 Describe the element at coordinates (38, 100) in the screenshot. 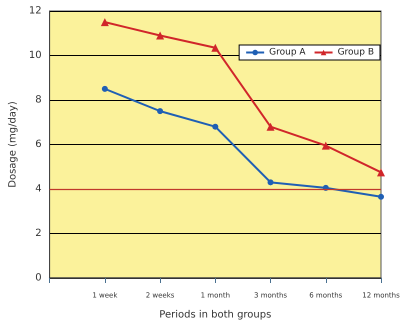

I see `y-tick-label: 8` at that location.